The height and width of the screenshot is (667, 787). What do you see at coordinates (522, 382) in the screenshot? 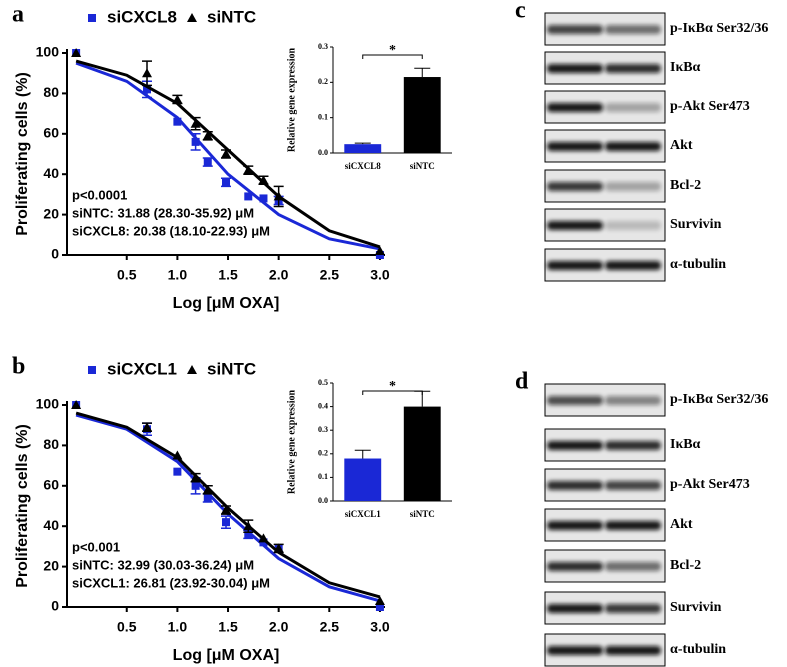
I see `panel-label: d` at bounding box center [522, 382].